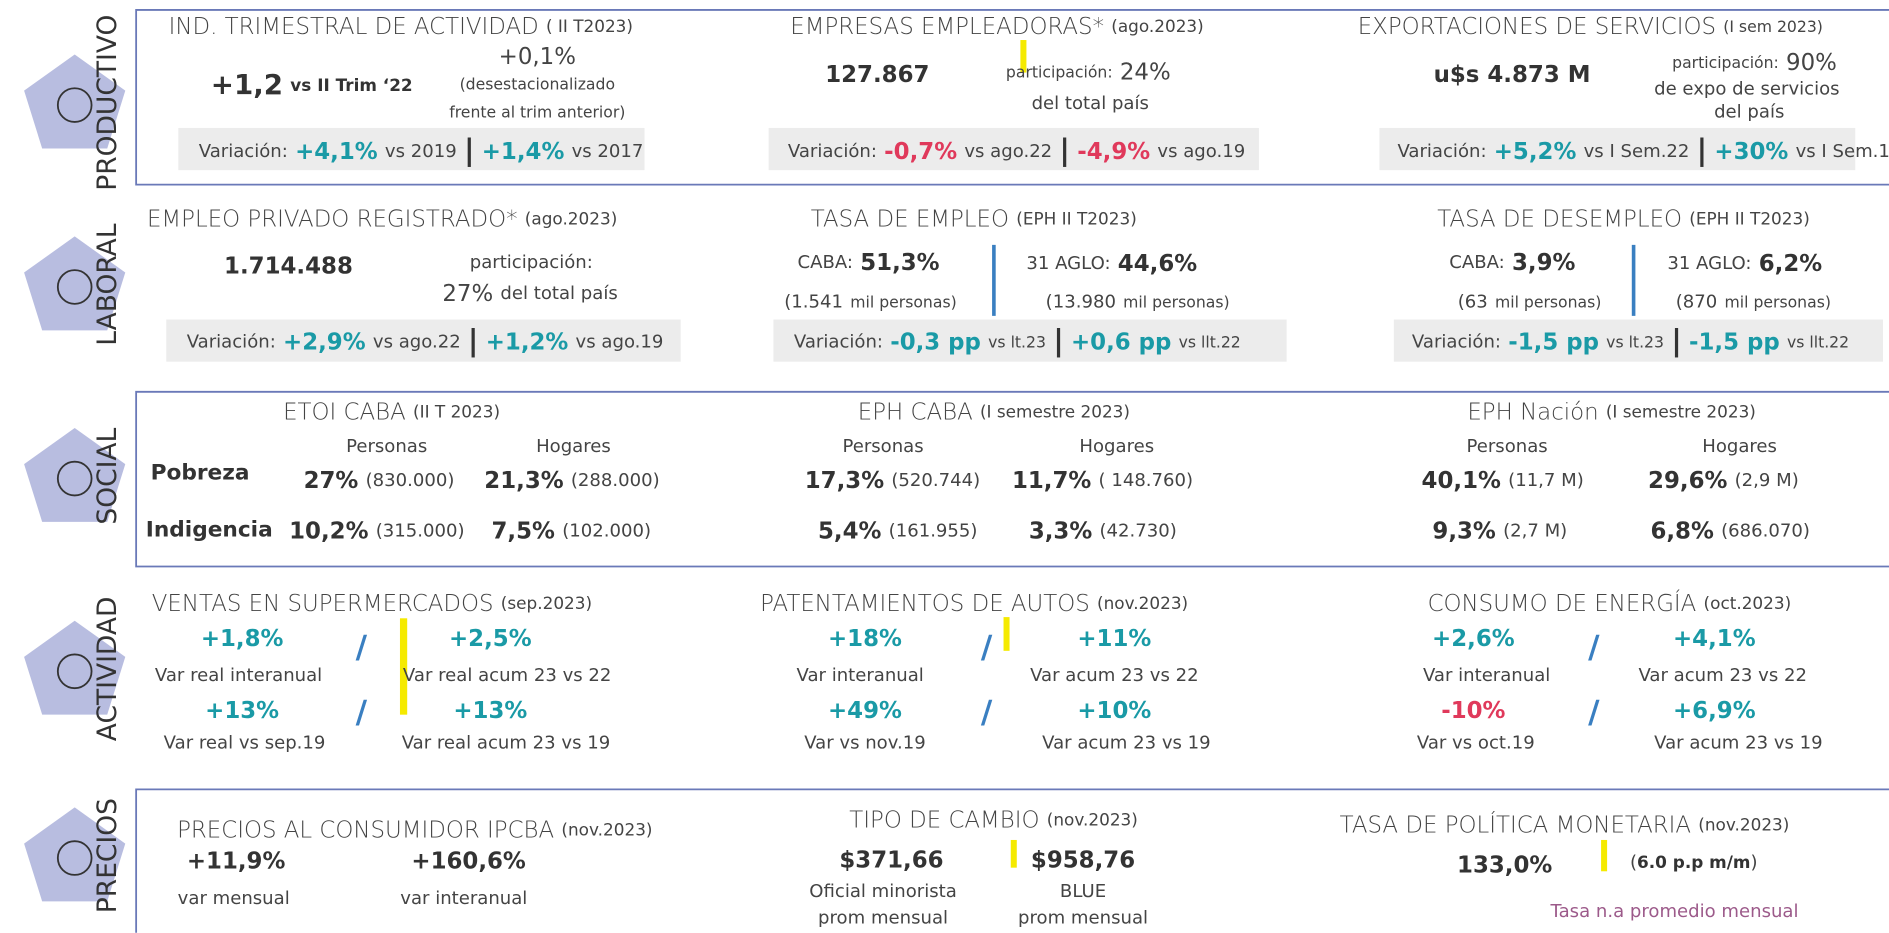  What do you see at coordinates (537, 111) in the screenshot?
I see `text-line: frente al trim anterior)` at bounding box center [537, 111].